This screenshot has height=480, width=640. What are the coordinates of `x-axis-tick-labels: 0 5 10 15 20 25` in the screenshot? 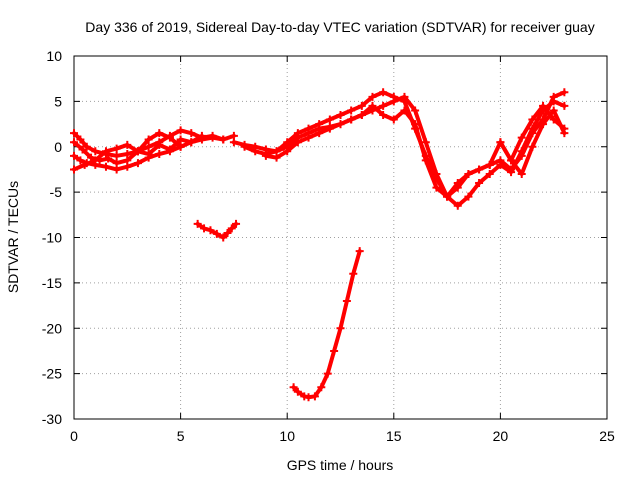 It's located at (342, 436).